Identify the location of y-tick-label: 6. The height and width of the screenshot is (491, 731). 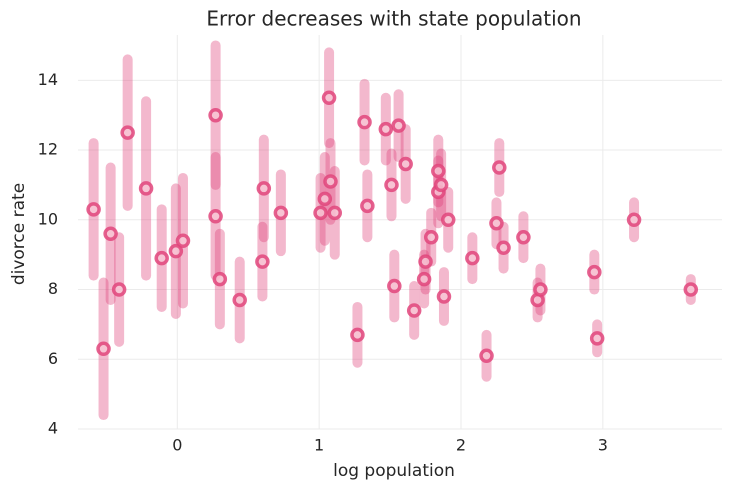
(53, 358).